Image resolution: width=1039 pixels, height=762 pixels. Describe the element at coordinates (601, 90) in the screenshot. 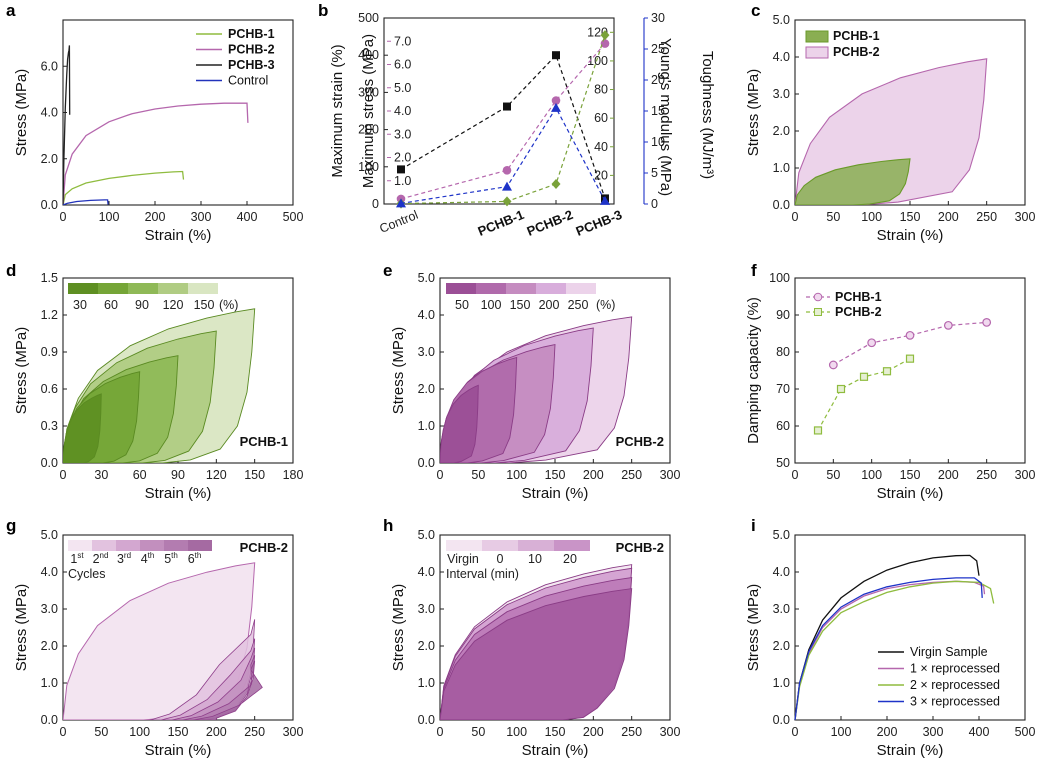

I see `y3-tick-label: 80` at that location.